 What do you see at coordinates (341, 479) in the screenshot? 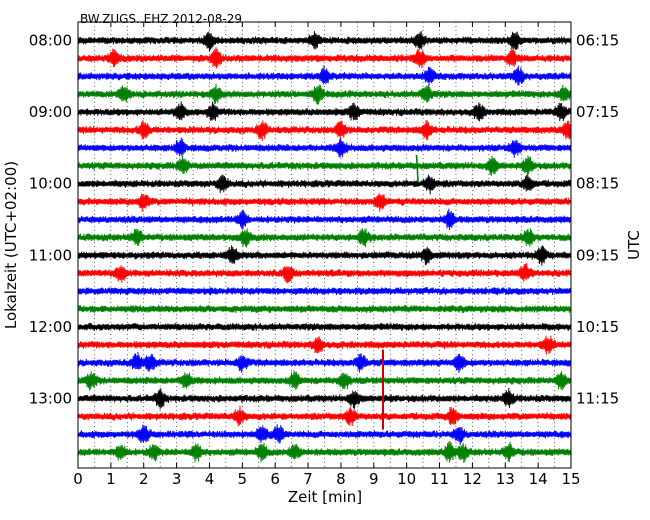
I see `x-tick-label: 8` at bounding box center [341, 479].